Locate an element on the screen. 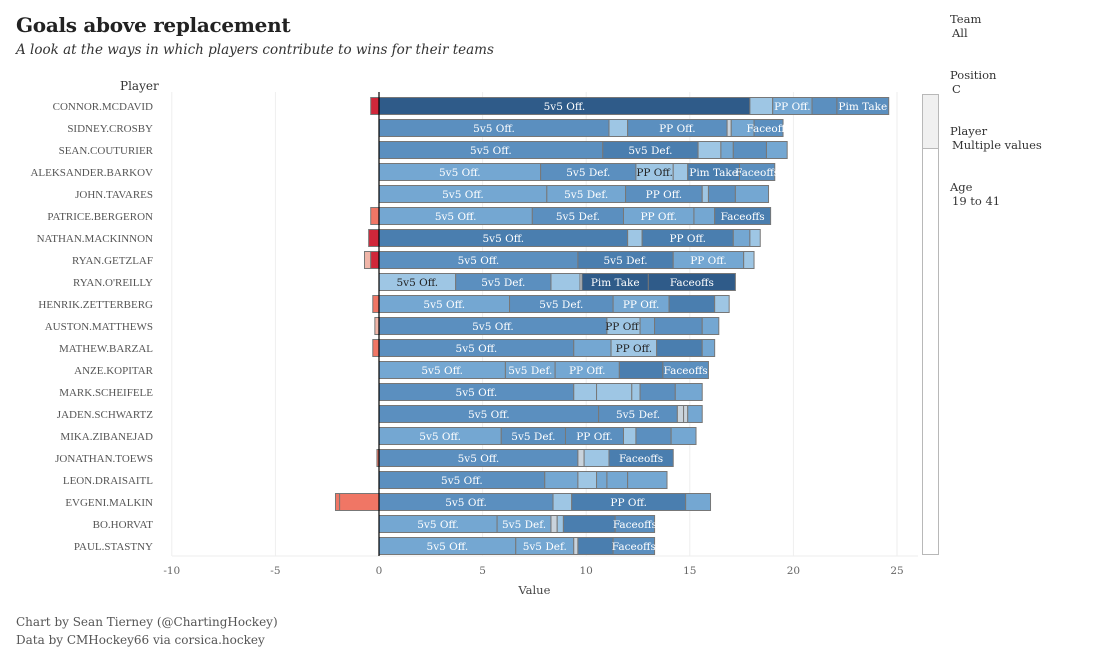 The image size is (1099, 659). filter-player: Player Multiple values is located at coordinates (996, 138).